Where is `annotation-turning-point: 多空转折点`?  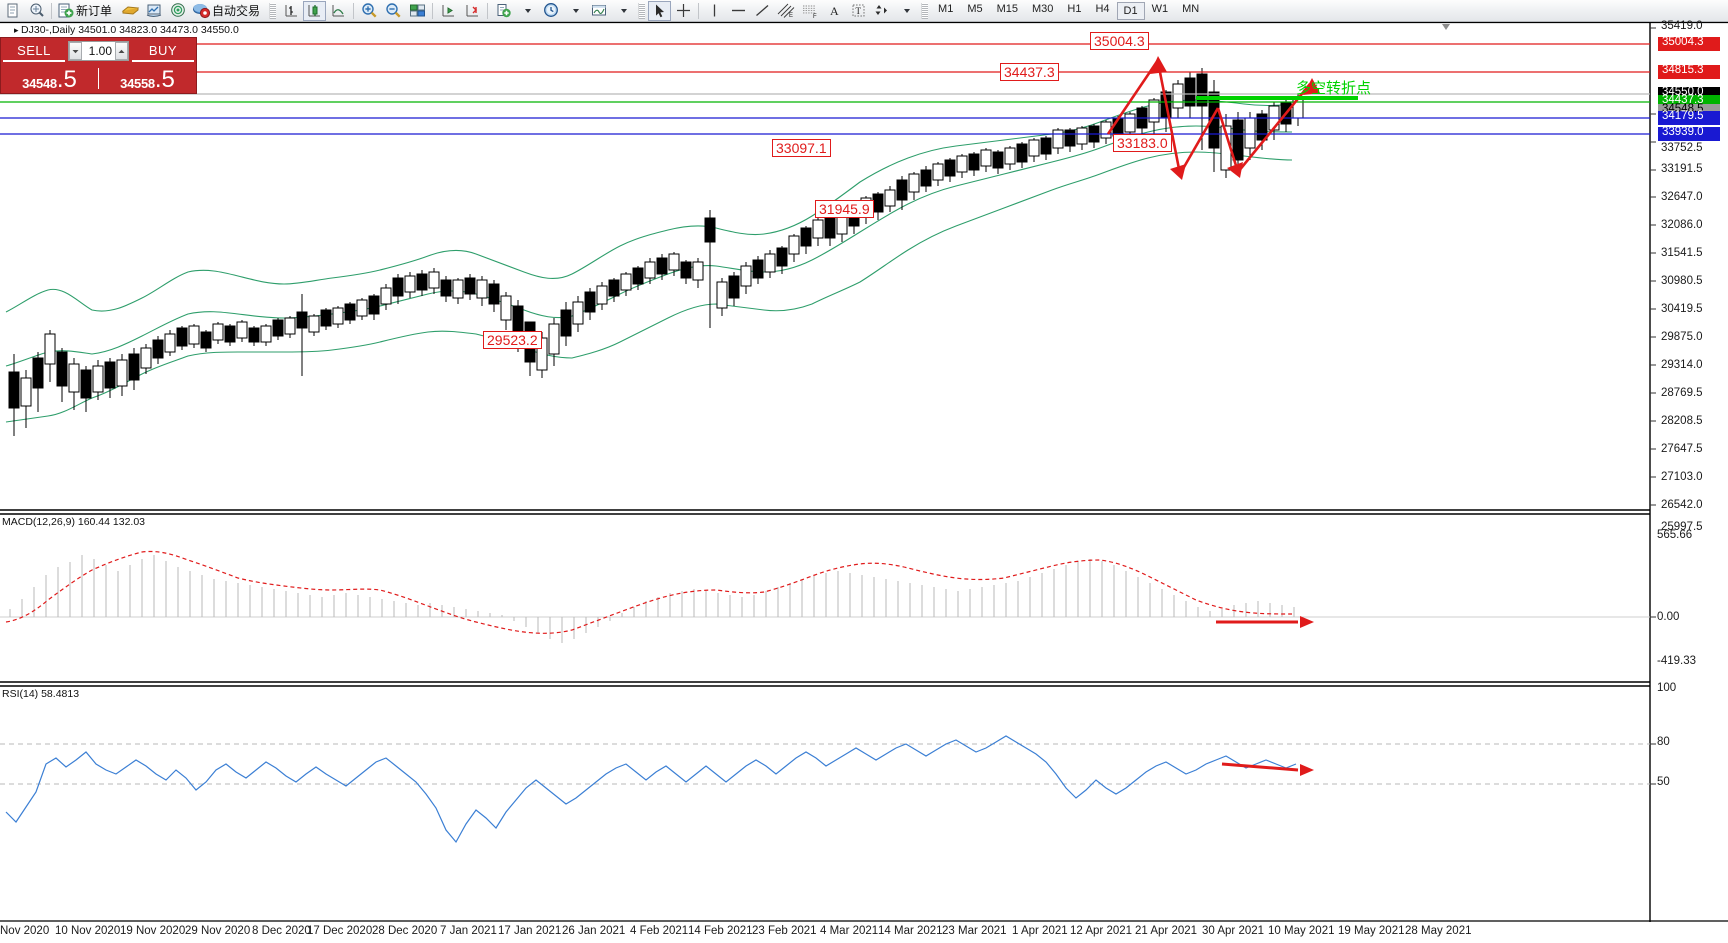 annotation-turning-point: 多空转折点 is located at coordinates (1334, 88).